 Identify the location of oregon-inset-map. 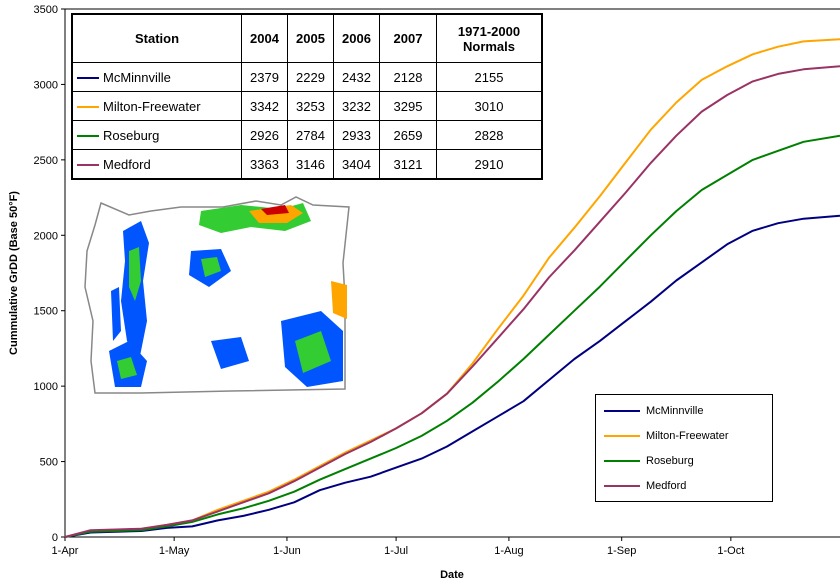
(217, 298).